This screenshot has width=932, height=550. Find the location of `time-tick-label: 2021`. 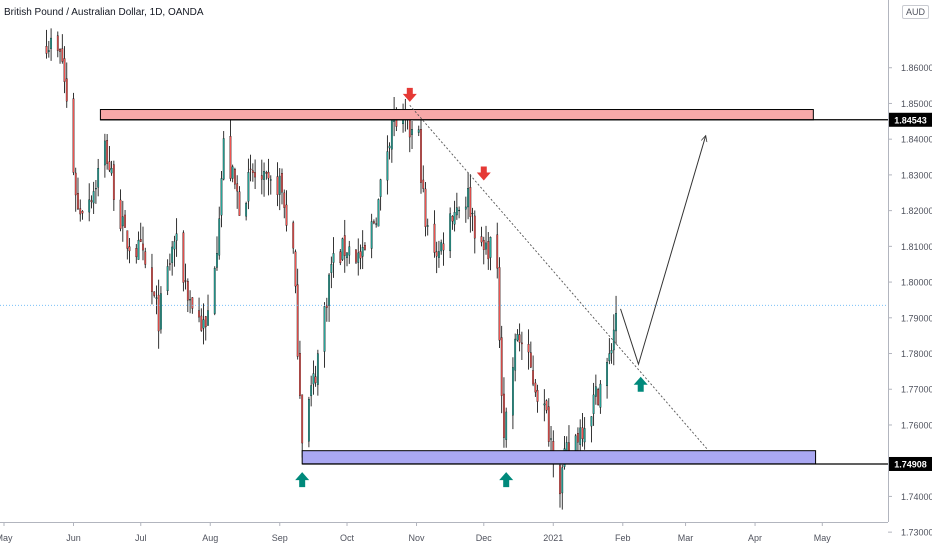

time-tick-label: 2021 is located at coordinates (553, 538).